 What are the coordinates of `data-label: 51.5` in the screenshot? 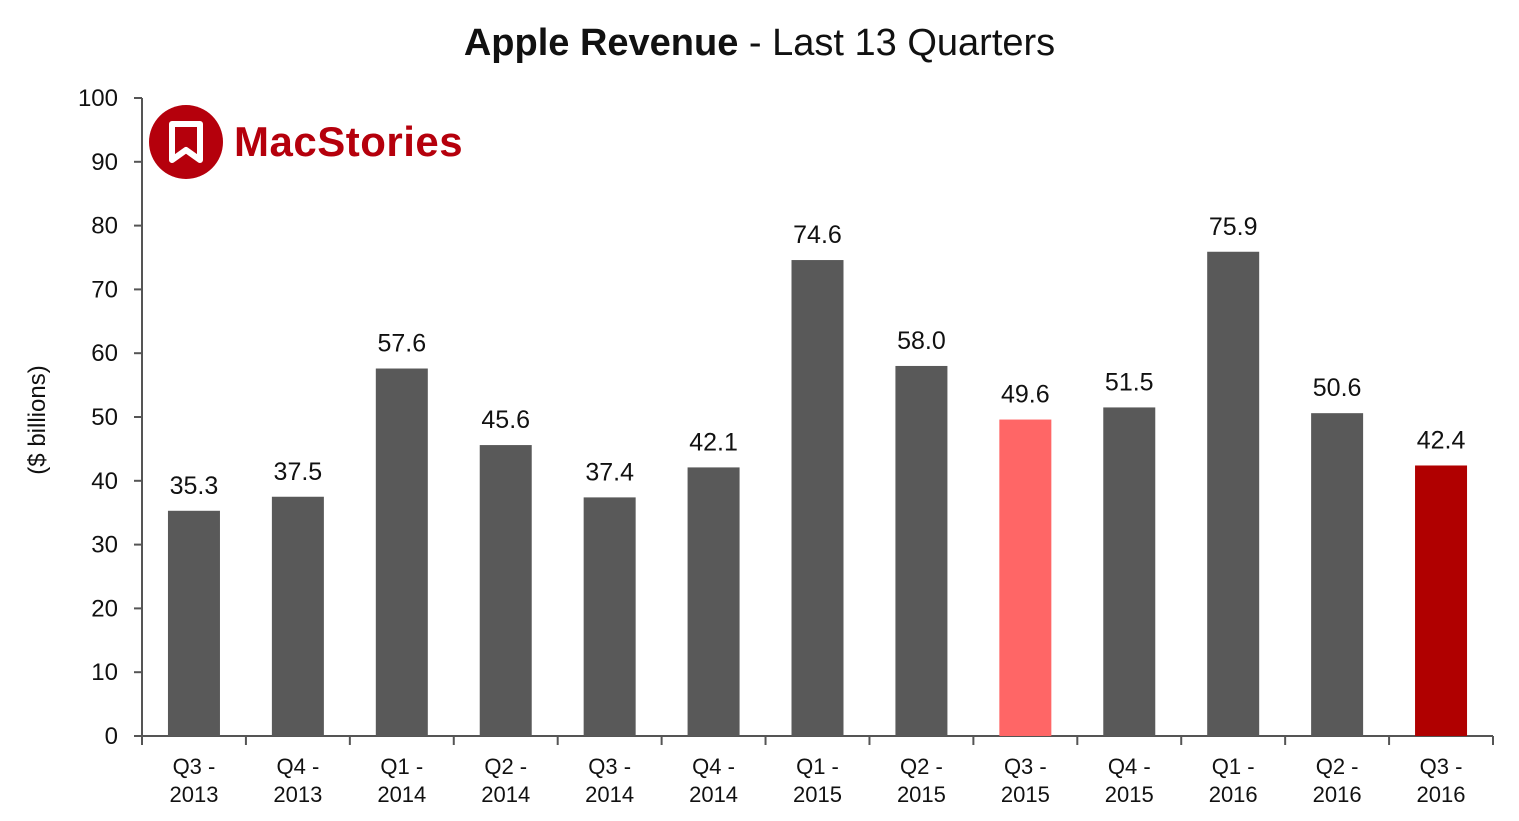 It's located at (1129, 382).